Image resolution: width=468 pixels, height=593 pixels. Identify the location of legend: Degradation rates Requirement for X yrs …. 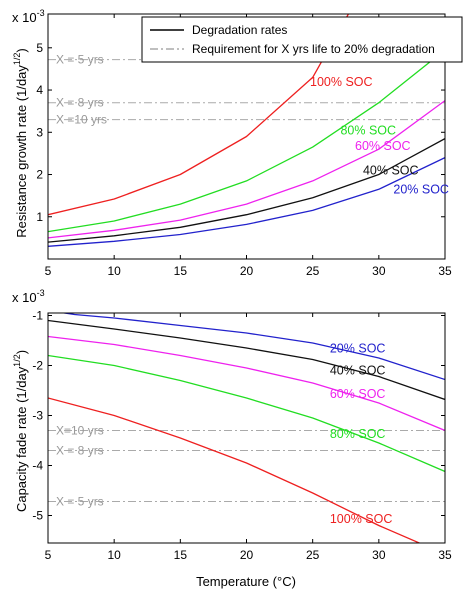
(302, 39).